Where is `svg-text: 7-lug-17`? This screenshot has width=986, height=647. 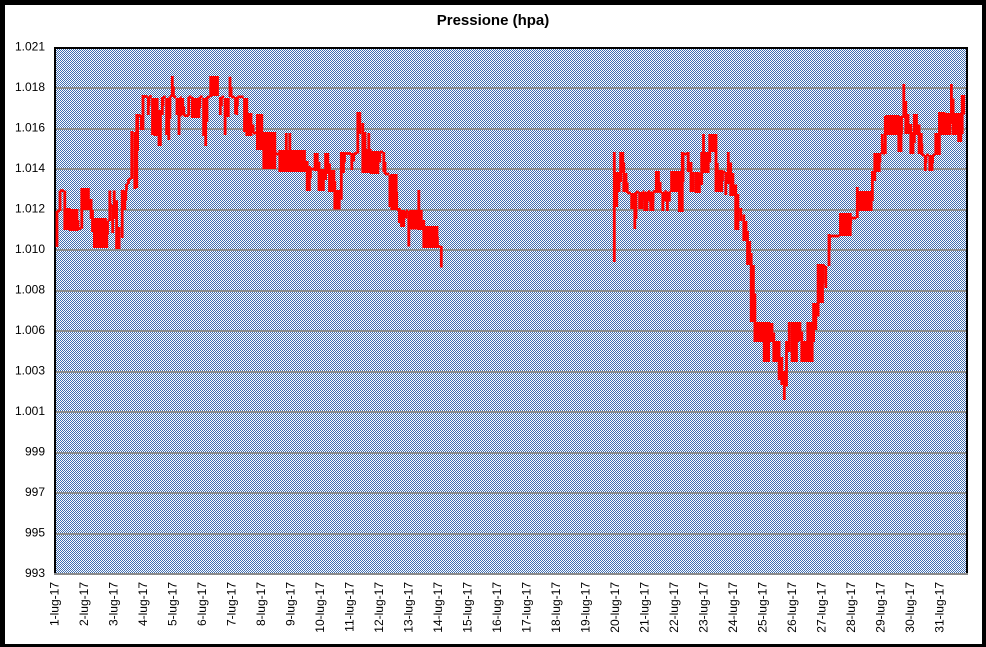
svg-text: 7-lug-17 is located at coordinates (232, 604).